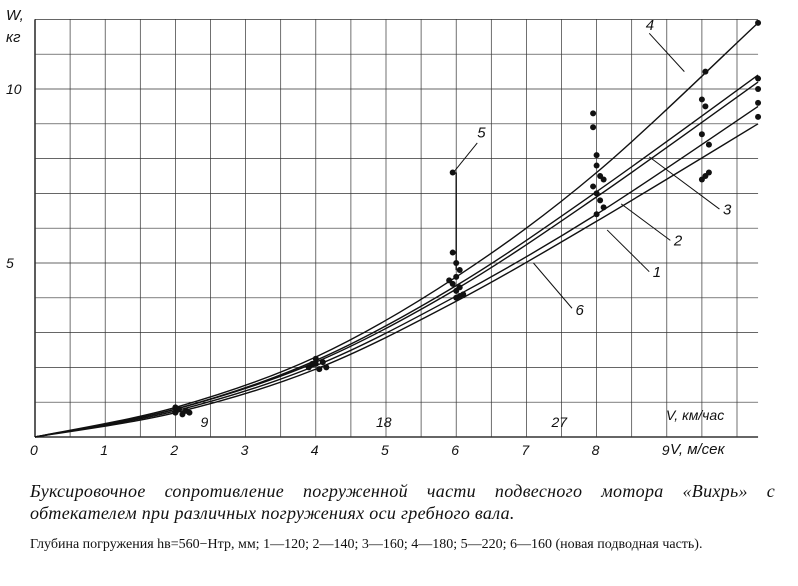 The width and height of the screenshot is (798, 586). I want to click on secondary-x-axis-label: V, км/час, so click(695, 415).